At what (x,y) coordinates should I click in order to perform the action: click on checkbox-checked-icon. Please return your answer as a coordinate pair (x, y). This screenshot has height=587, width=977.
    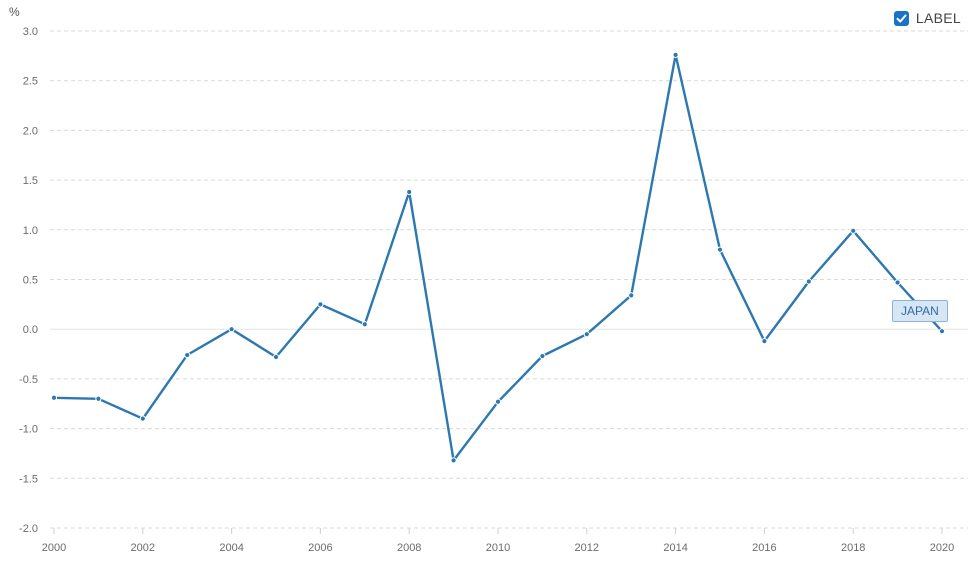
    Looking at the image, I should click on (901, 18).